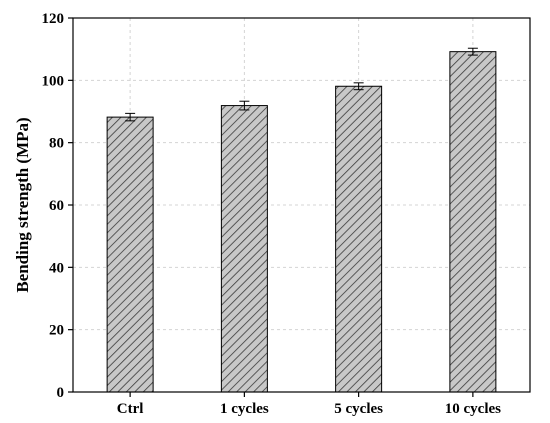  What do you see at coordinates (56, 206) in the screenshot?
I see `y-tick-label: 60` at bounding box center [56, 206].